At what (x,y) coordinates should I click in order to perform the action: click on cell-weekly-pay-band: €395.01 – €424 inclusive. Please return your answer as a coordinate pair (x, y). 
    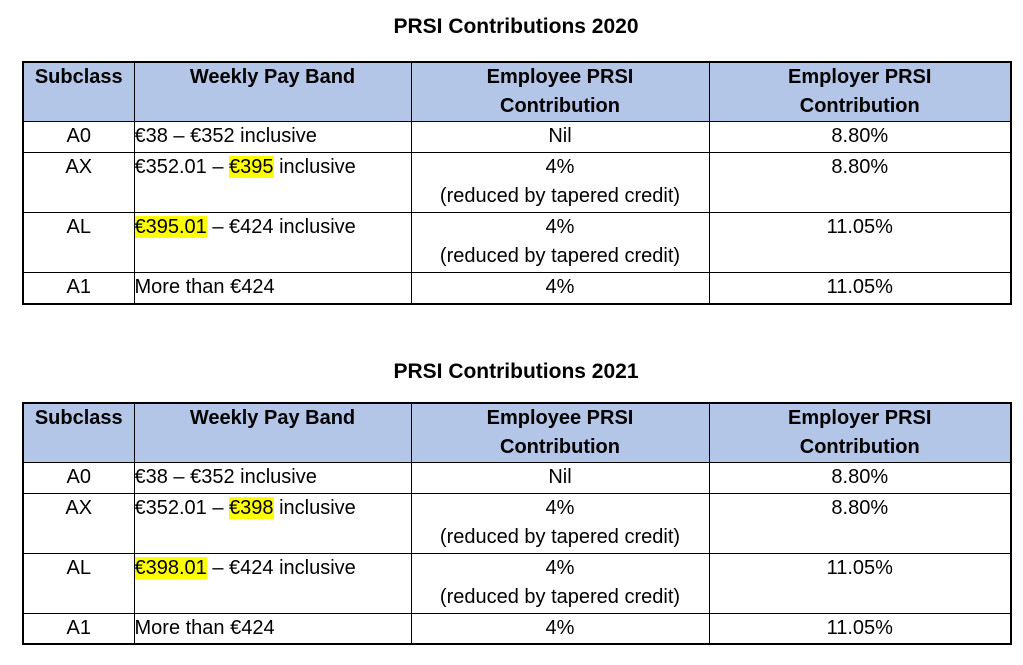
    Looking at the image, I should click on (272, 242).